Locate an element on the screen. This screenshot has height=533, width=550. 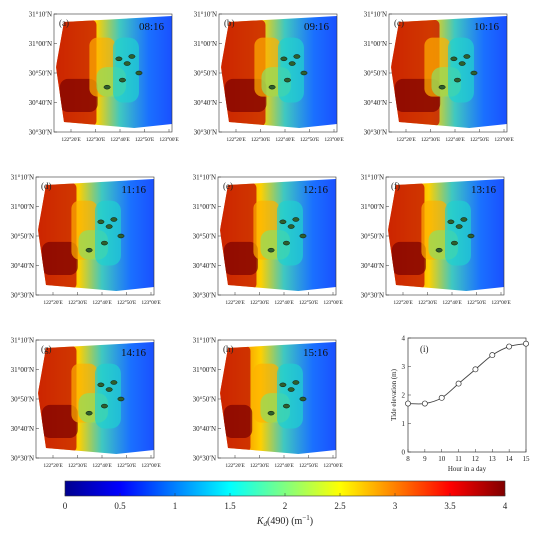
colorbar-tick-label: 0 is located at coordinates (65, 506).